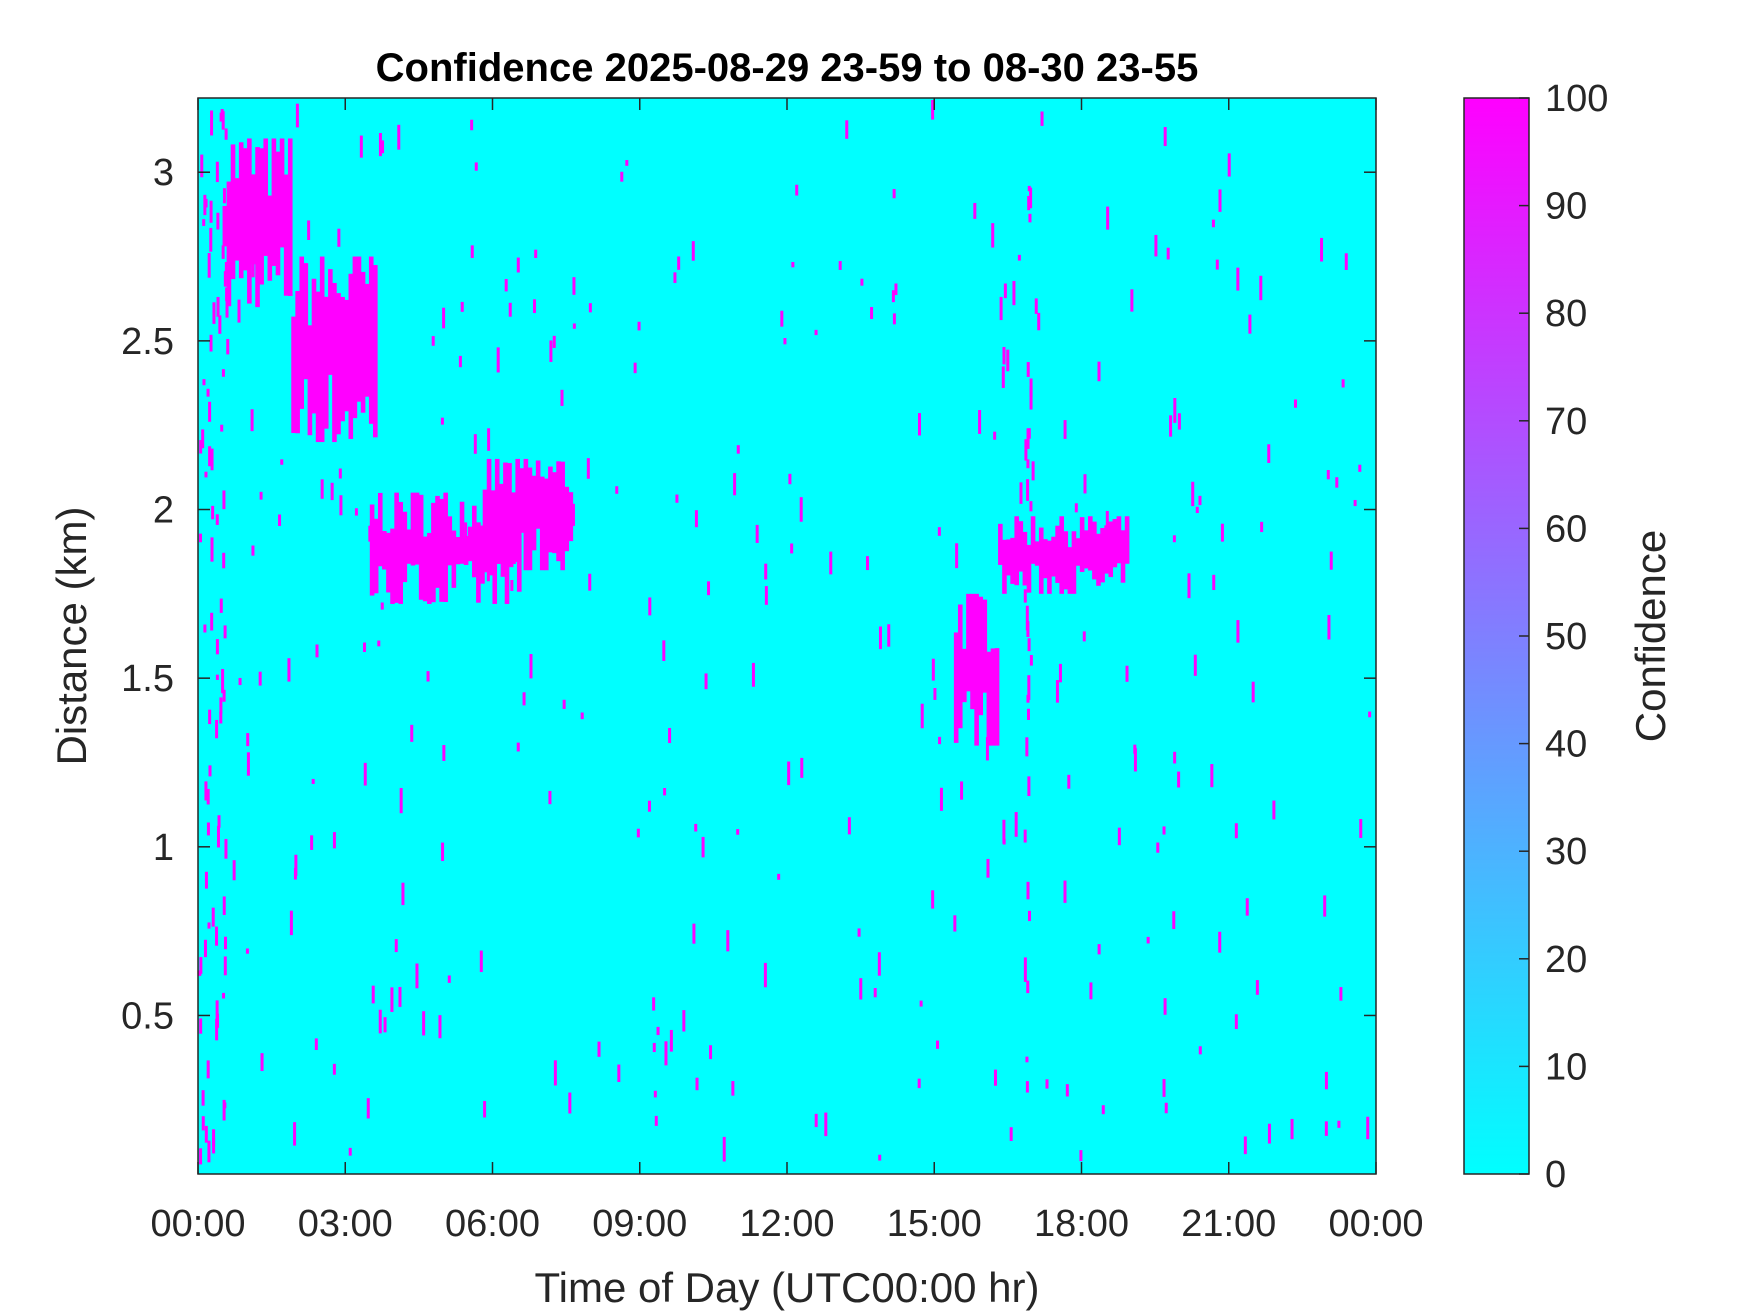 This screenshot has height=1313, width=1750. Describe the element at coordinates (147, 679) in the screenshot. I see `y-tick-label: 1.5` at that location.